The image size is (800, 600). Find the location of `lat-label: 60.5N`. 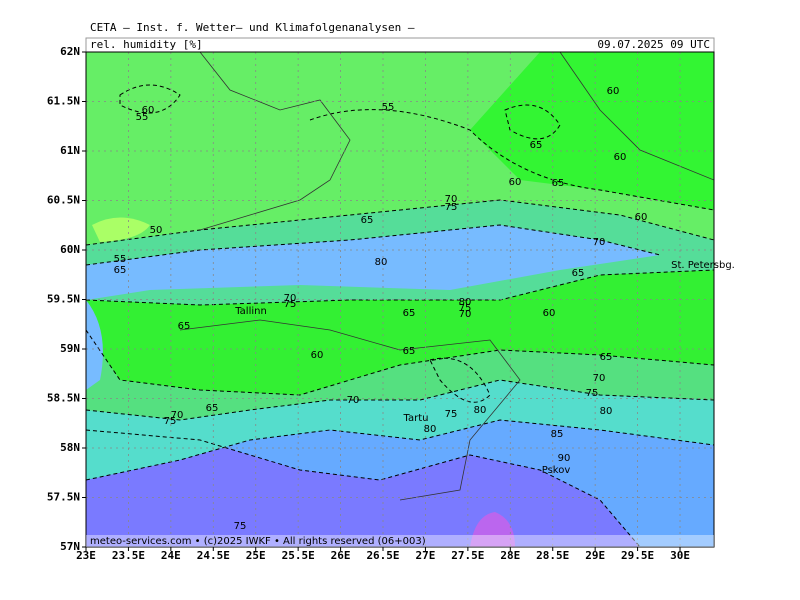

lat-label: 60.5N is located at coordinates (63, 200).